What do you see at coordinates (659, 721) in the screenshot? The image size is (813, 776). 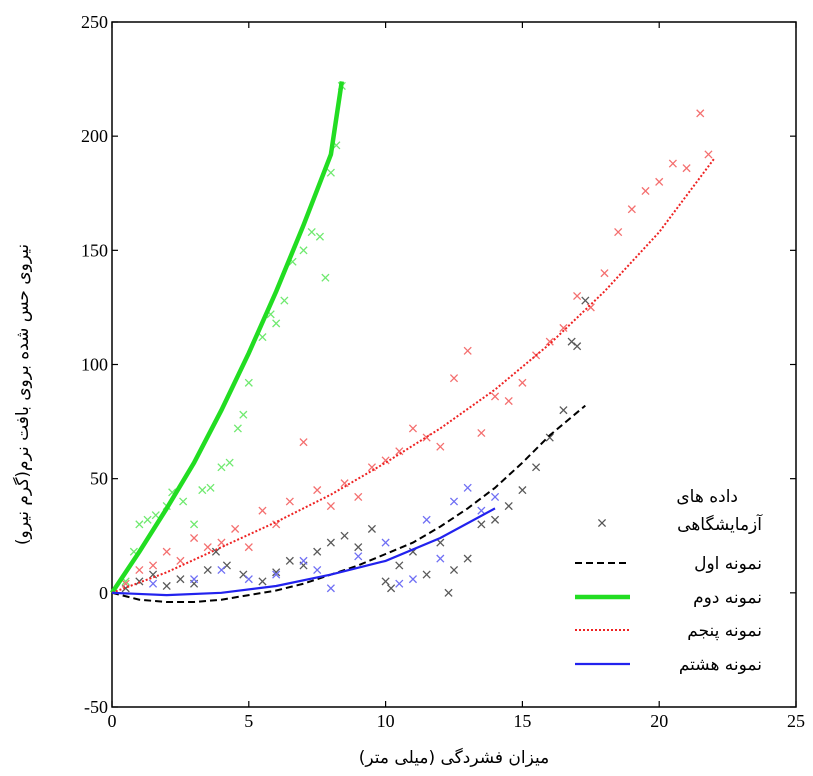 I see `x-tick-label: 20` at bounding box center [659, 721].